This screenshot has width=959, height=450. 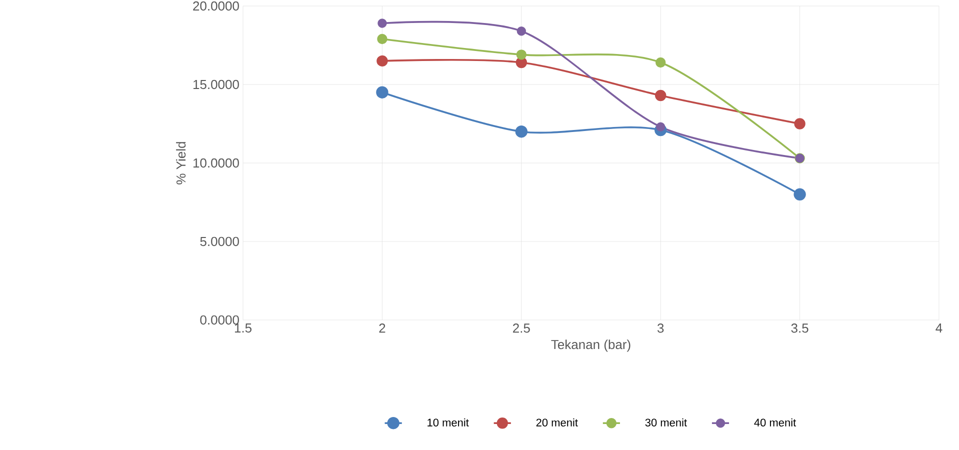 What do you see at coordinates (775, 422) in the screenshot?
I see `legend-label: 40 menit` at bounding box center [775, 422].